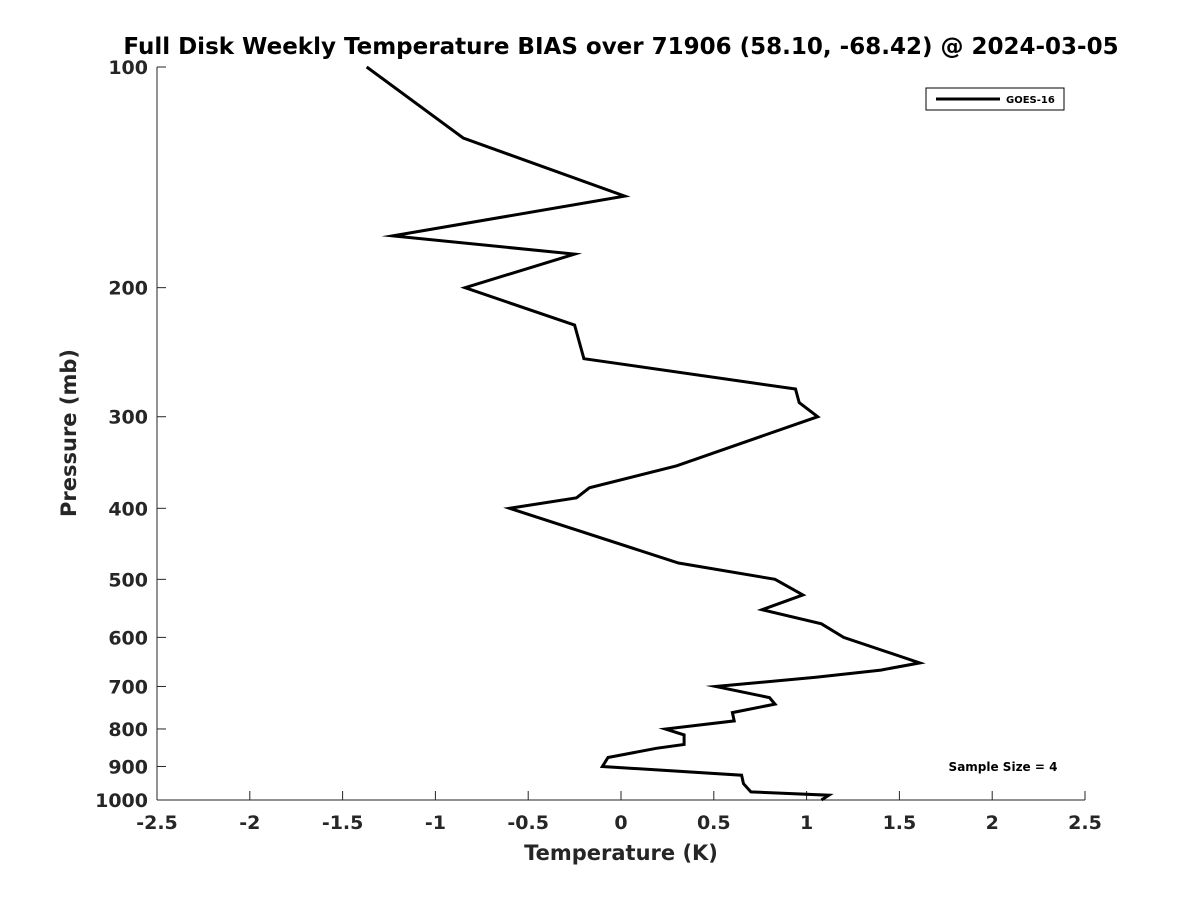 This screenshot has width=1200, height=900. What do you see at coordinates (806, 823) in the screenshot?
I see `x-tick-label: 1` at bounding box center [806, 823].